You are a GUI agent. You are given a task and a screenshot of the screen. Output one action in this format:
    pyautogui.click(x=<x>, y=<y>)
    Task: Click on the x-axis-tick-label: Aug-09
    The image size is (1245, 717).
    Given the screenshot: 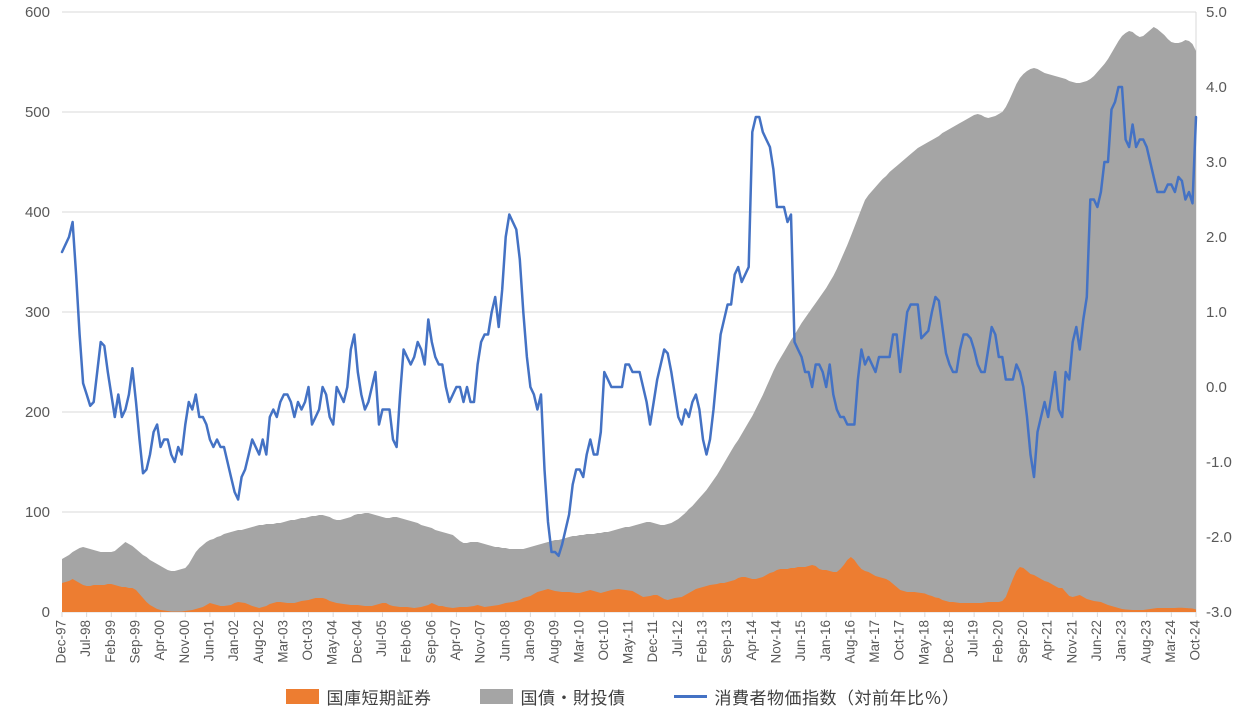 What is the action you would take?
    pyautogui.click(x=554, y=642)
    